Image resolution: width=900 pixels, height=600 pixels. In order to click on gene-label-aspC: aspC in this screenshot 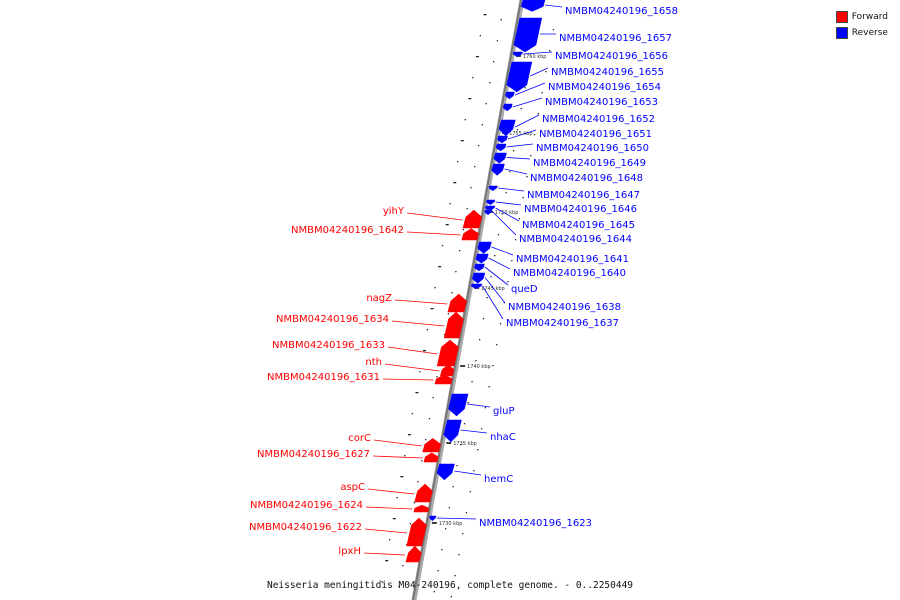, I will do `click(352, 487)`.